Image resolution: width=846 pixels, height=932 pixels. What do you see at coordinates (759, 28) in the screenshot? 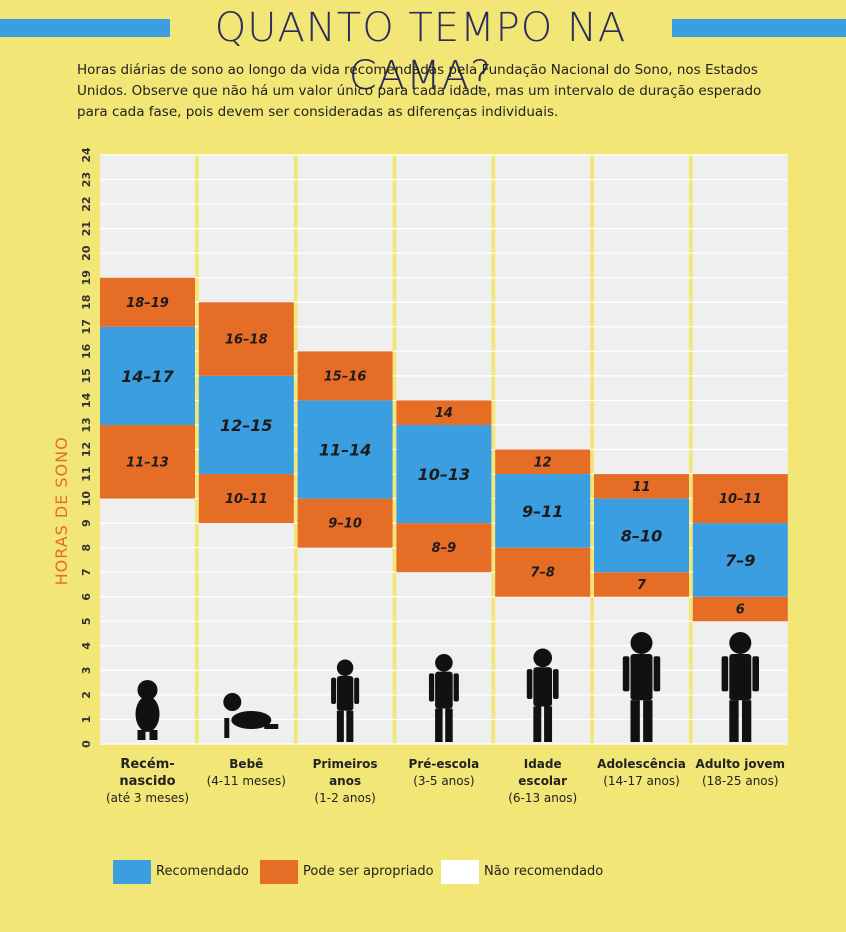
I see `title-bar-right` at bounding box center [759, 28].